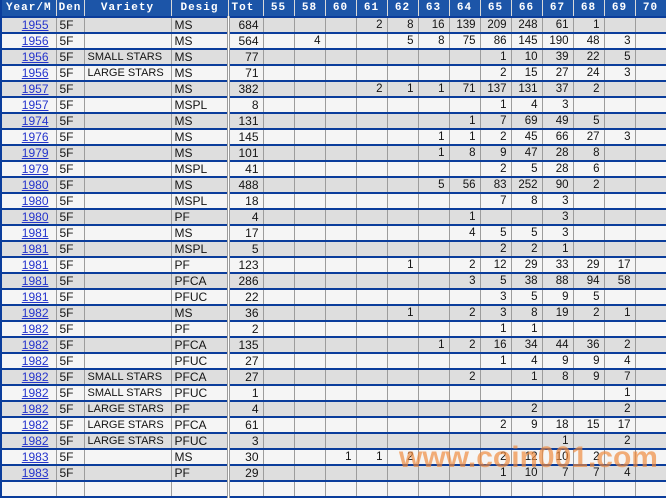  I want to click on table-row: 1980 5F MS 488 5 56 83 252 90 2, so click(333, 185).